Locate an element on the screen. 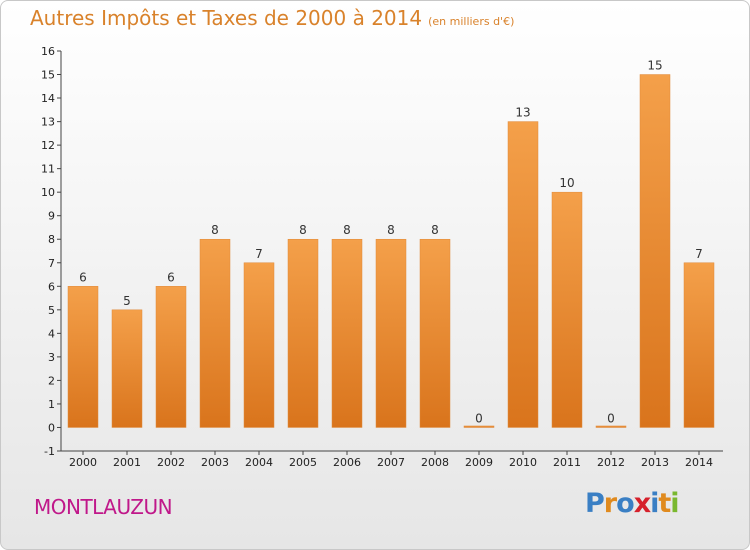 The height and width of the screenshot is (550, 750). title-text: Autres Impôts et Taxes de 2000 à 2014 is located at coordinates (226, 18).